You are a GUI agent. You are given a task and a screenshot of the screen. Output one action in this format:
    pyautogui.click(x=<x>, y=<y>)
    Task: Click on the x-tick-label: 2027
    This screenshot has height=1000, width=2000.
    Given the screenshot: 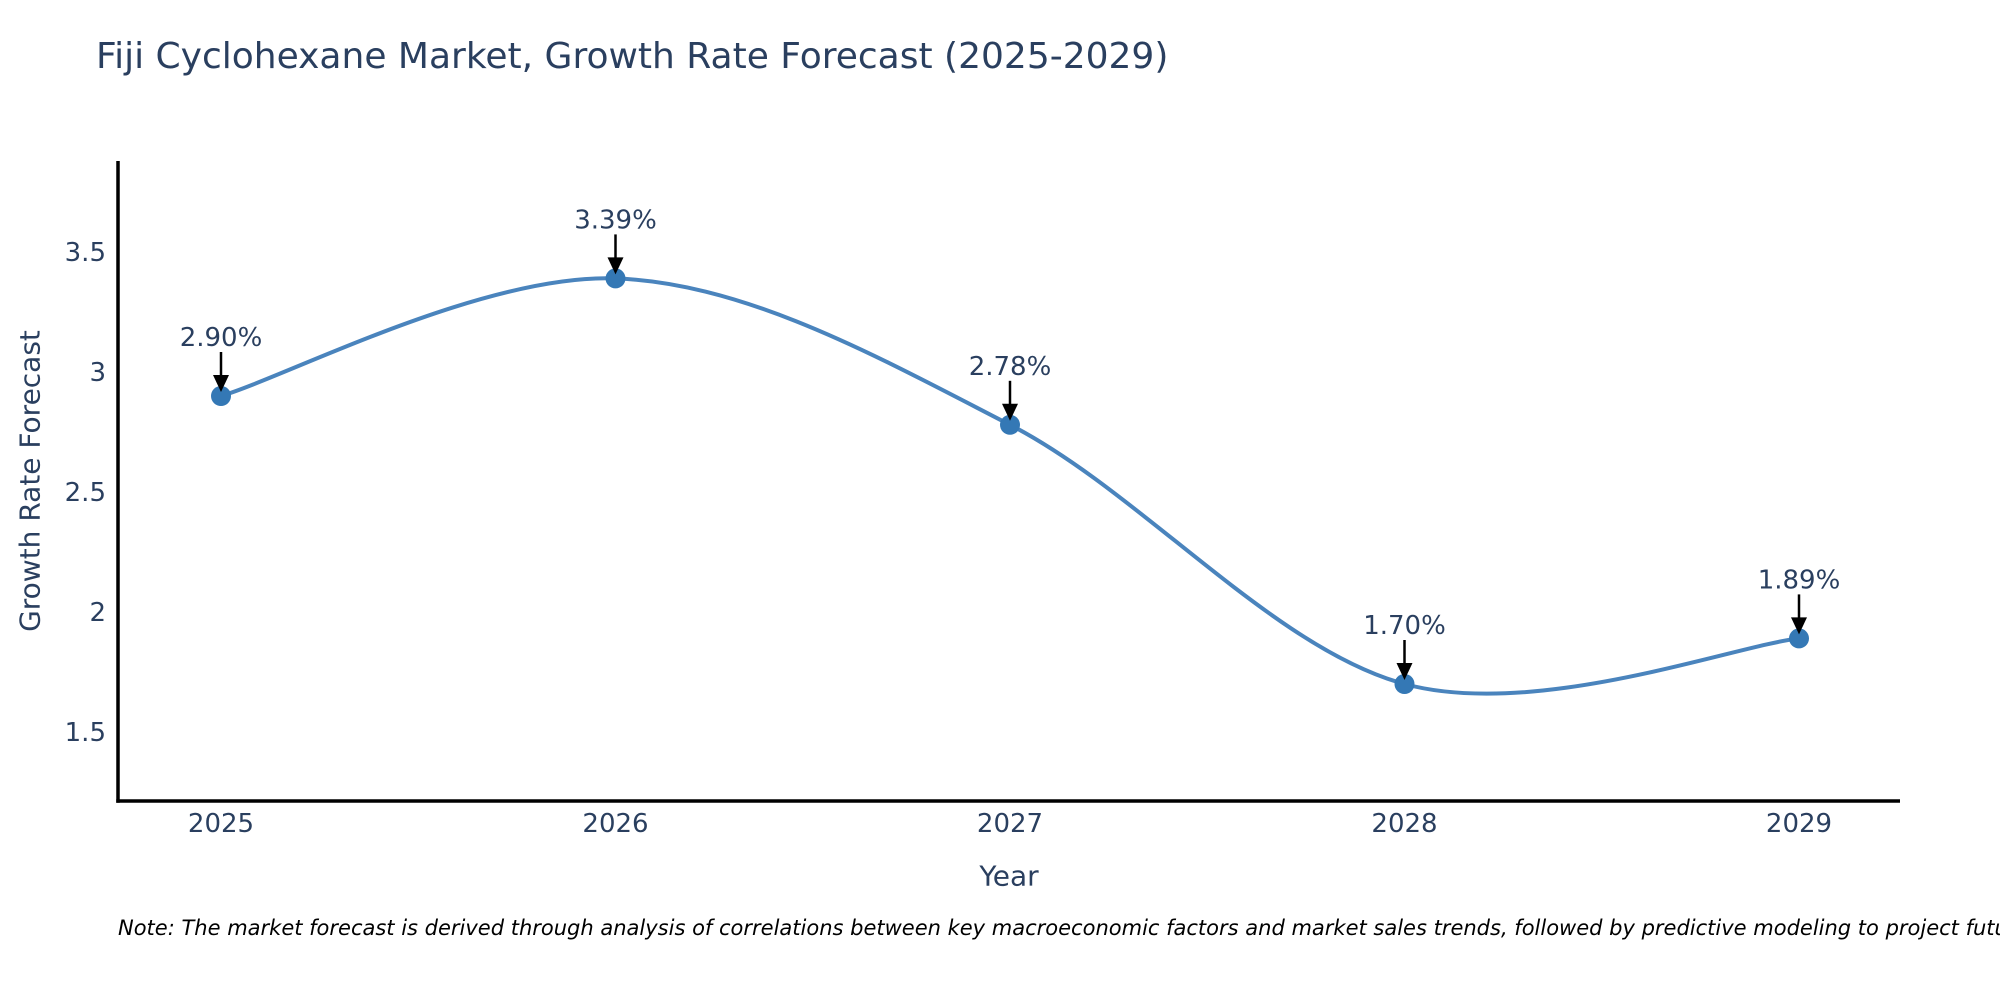 What is the action you would take?
    pyautogui.click(x=1010, y=824)
    